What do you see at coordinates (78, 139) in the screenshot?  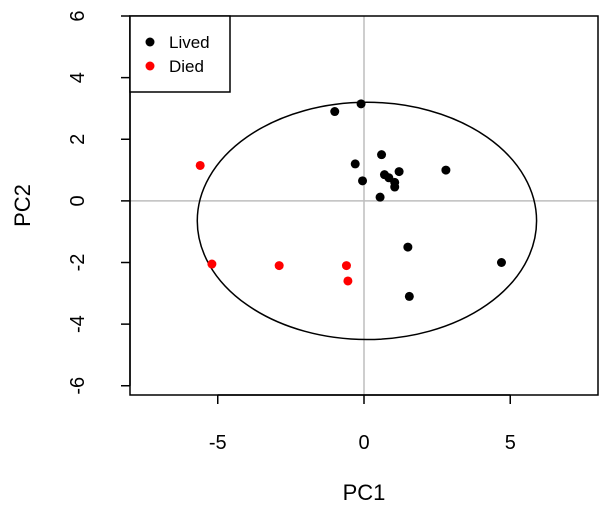 I see `y-tick-label: 2` at bounding box center [78, 139].